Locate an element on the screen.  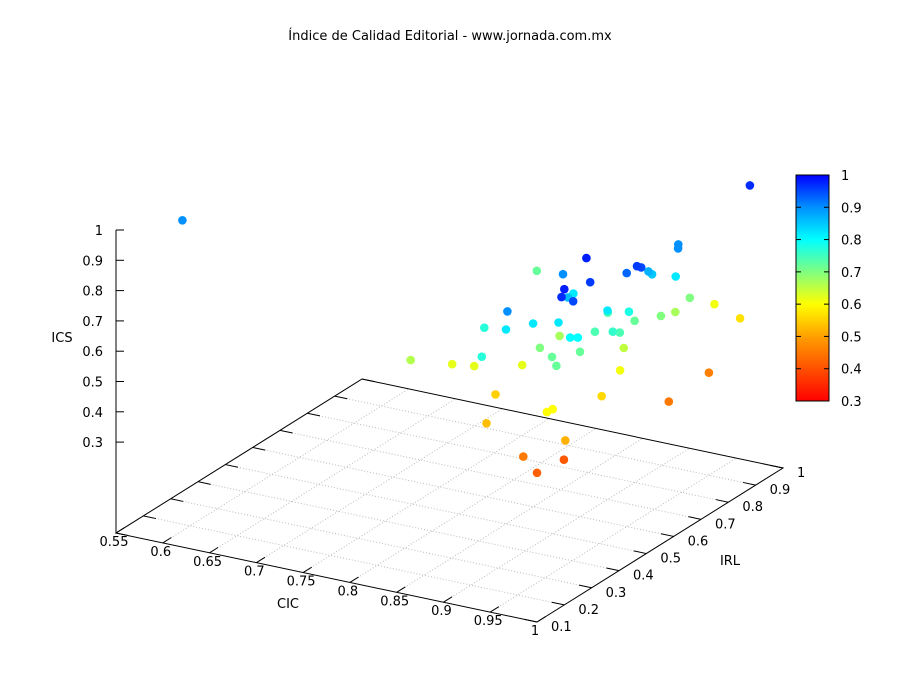
x-tick-label: 0.95 is located at coordinates (488, 621).